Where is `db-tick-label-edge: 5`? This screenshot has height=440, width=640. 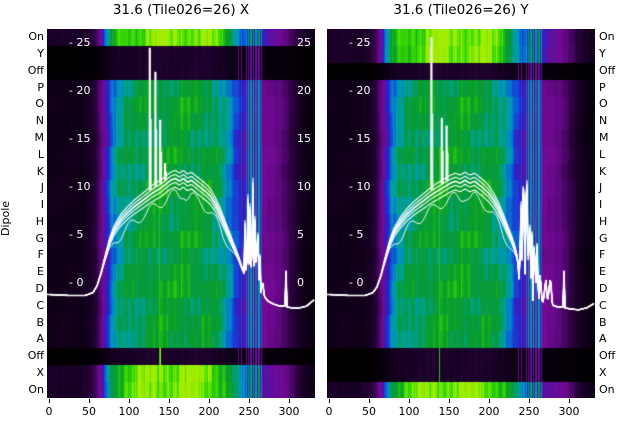
db-tick-label-edge: 5 is located at coordinates (300, 234).